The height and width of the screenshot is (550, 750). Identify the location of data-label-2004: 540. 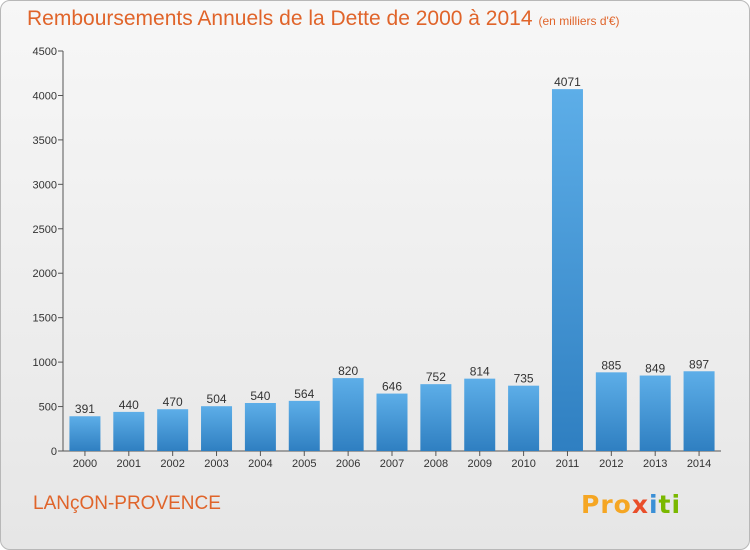
(260, 396).